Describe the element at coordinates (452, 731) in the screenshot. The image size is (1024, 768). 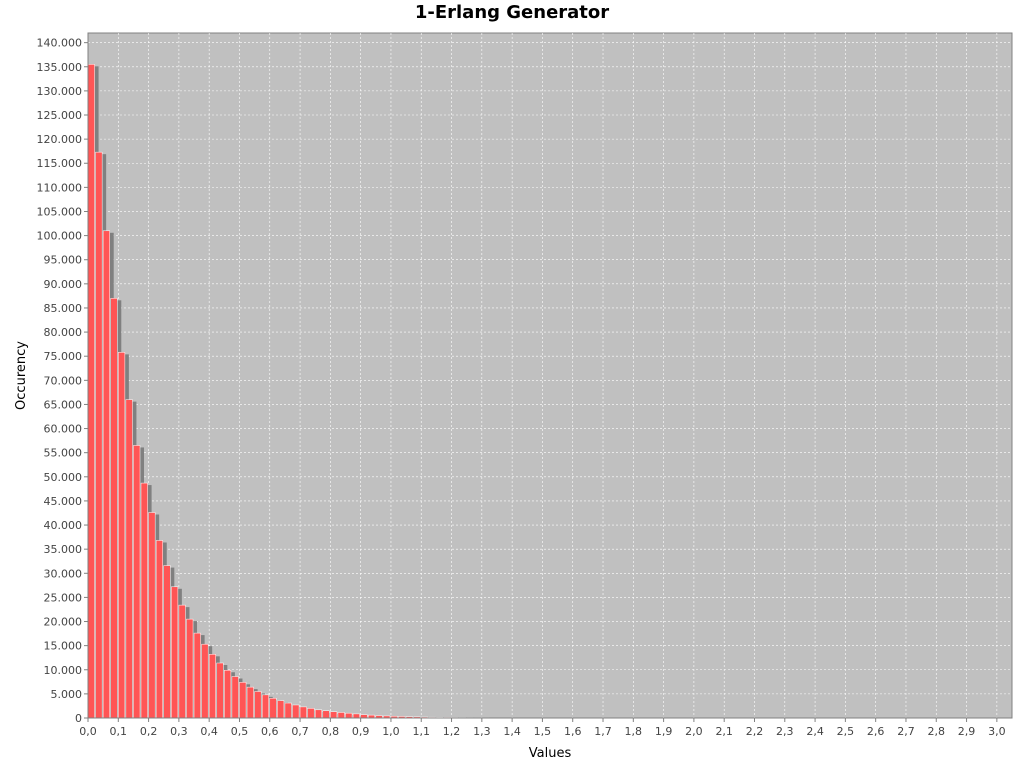
I see `x-tick-label: 1,2` at that location.